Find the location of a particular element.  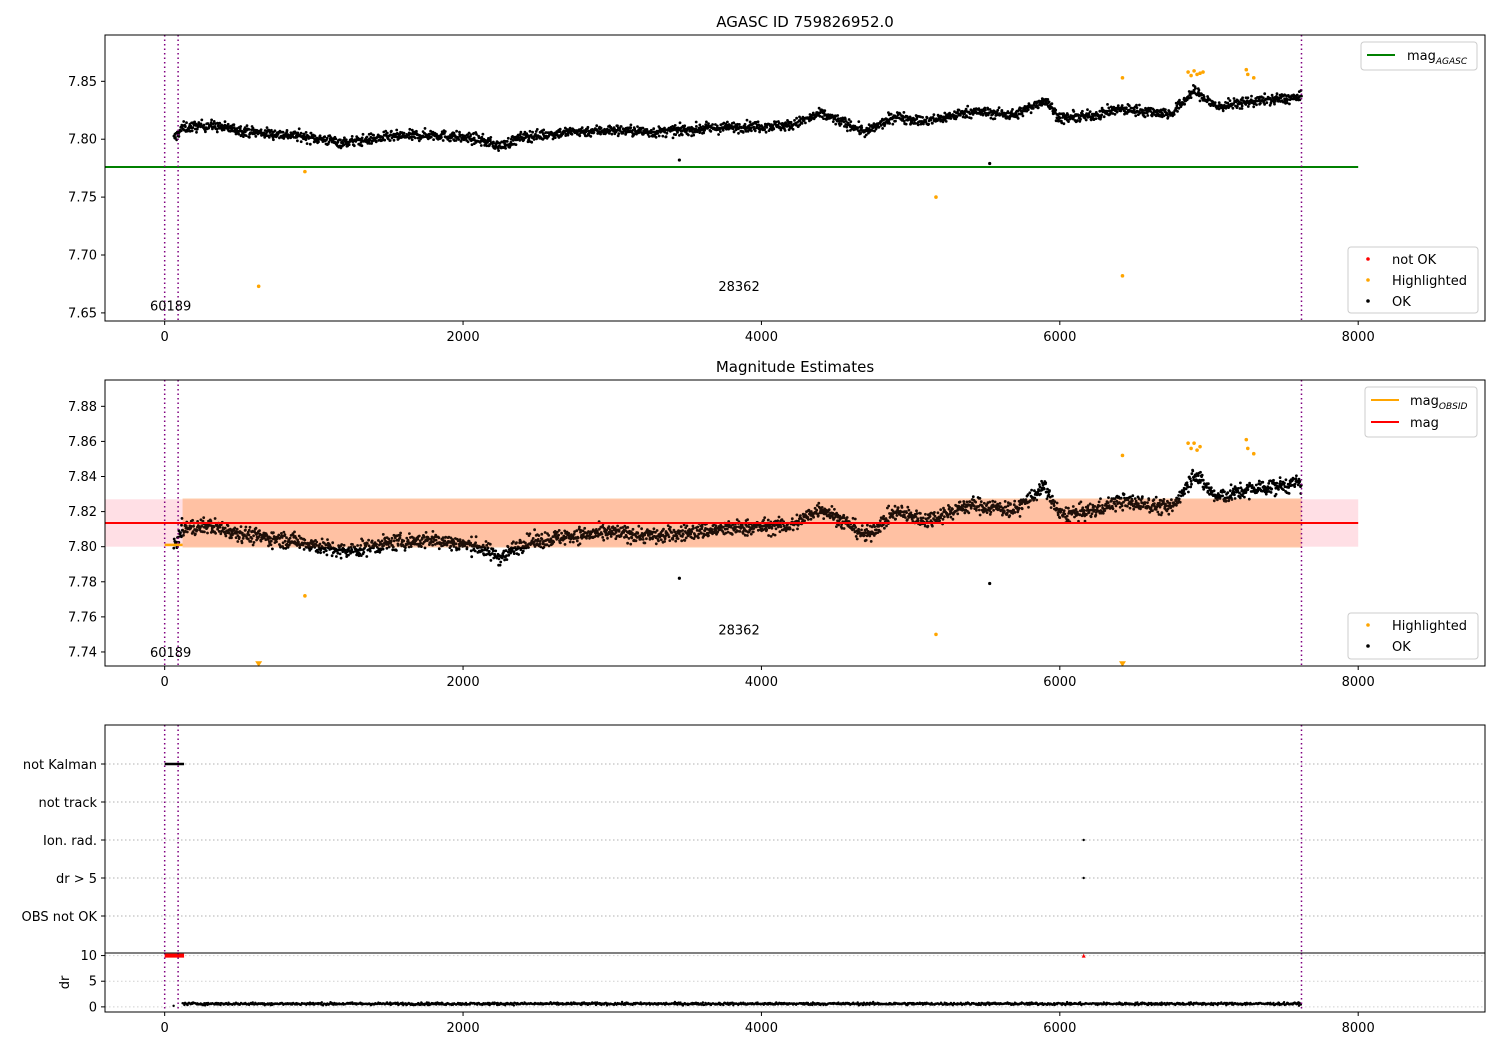

chart-title: AGASC ID 759826952.0 is located at coordinates (805, 22).